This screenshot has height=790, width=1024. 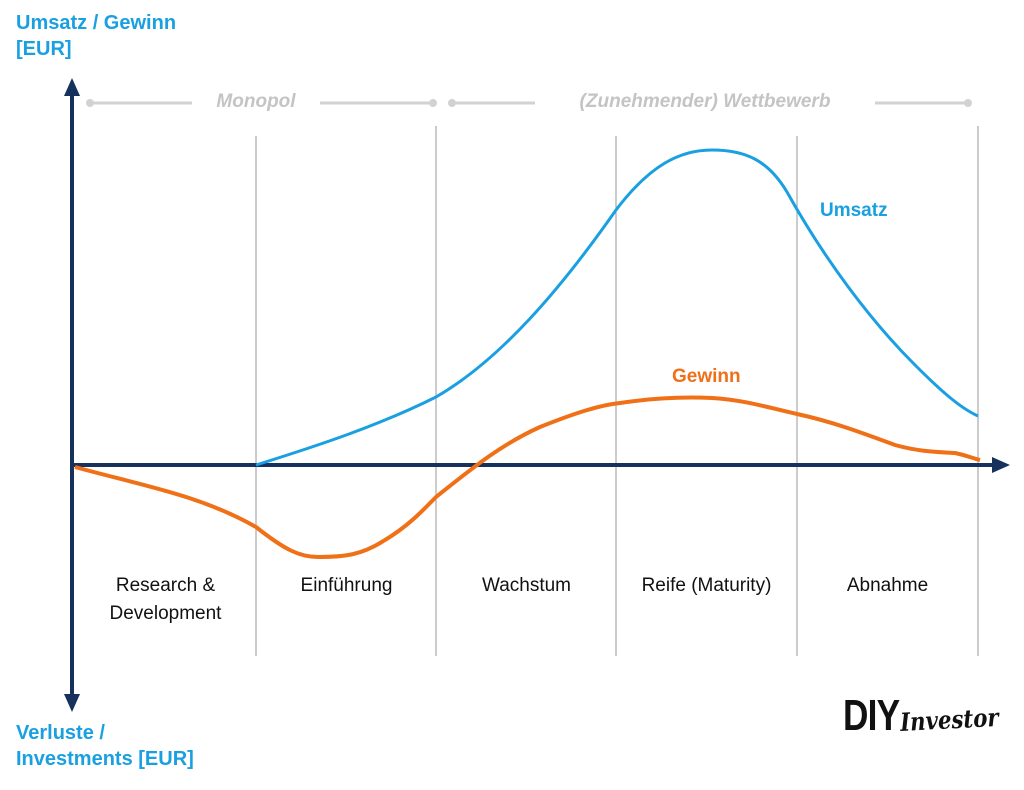 I want to click on y-axis-arrow-up, so click(x=72, y=87).